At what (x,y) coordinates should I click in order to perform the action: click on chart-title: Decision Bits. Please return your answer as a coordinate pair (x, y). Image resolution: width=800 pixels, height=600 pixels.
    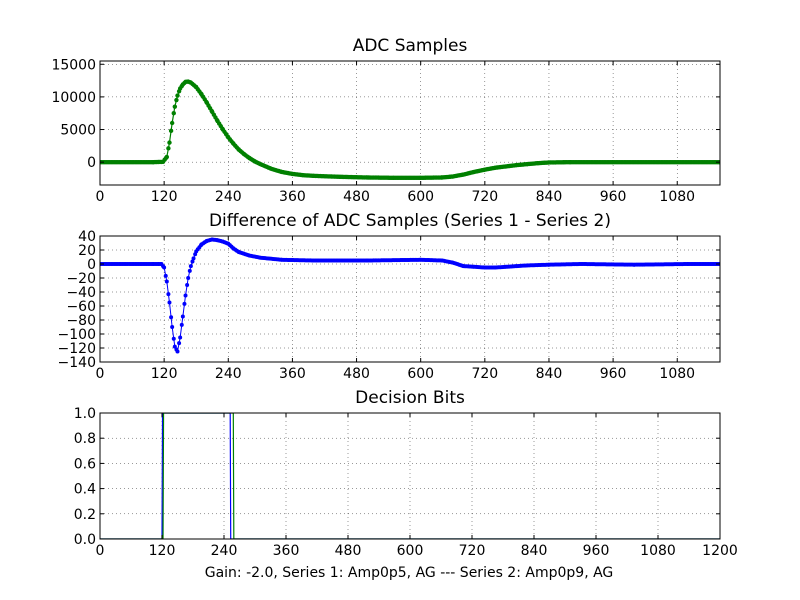
    Looking at the image, I should click on (410, 398).